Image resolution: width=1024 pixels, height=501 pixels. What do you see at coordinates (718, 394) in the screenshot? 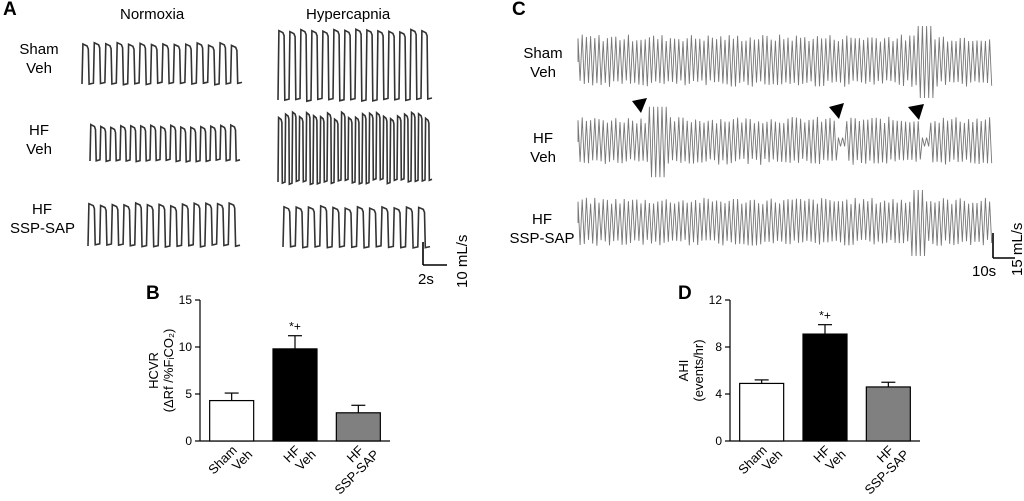
I see `y-tick-label: 4` at bounding box center [718, 394].